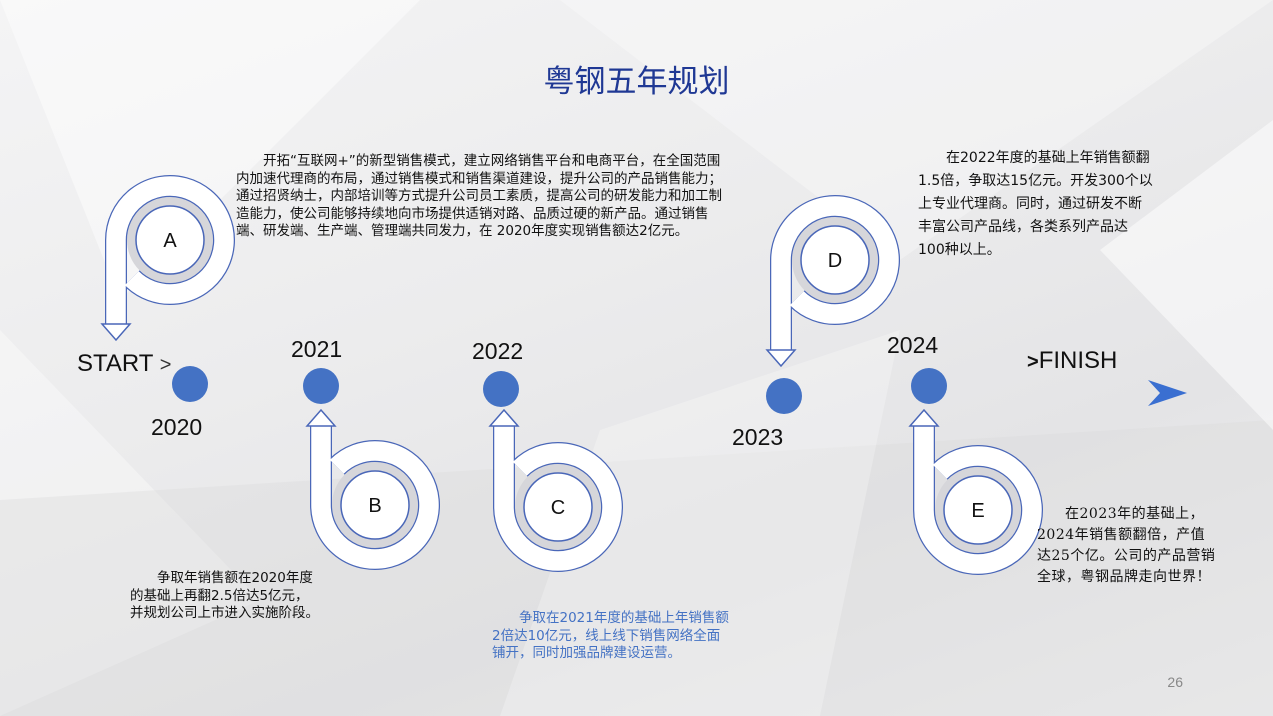 Image resolution: width=1273 pixels, height=716 pixels. I want to click on stage-label-e: E, so click(977, 511).